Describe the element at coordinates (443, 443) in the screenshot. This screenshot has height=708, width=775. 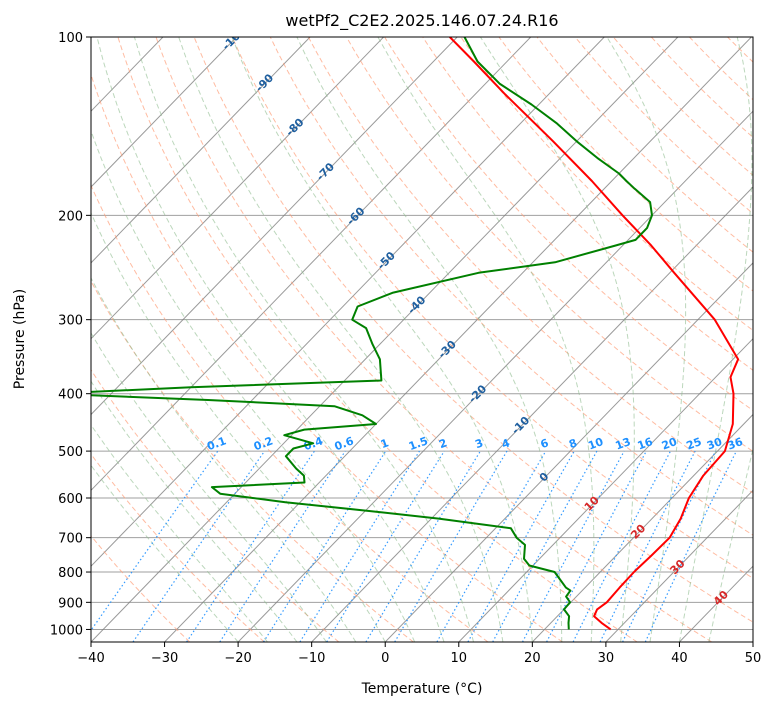
I see `mixing-ratio-label: 2` at that location.